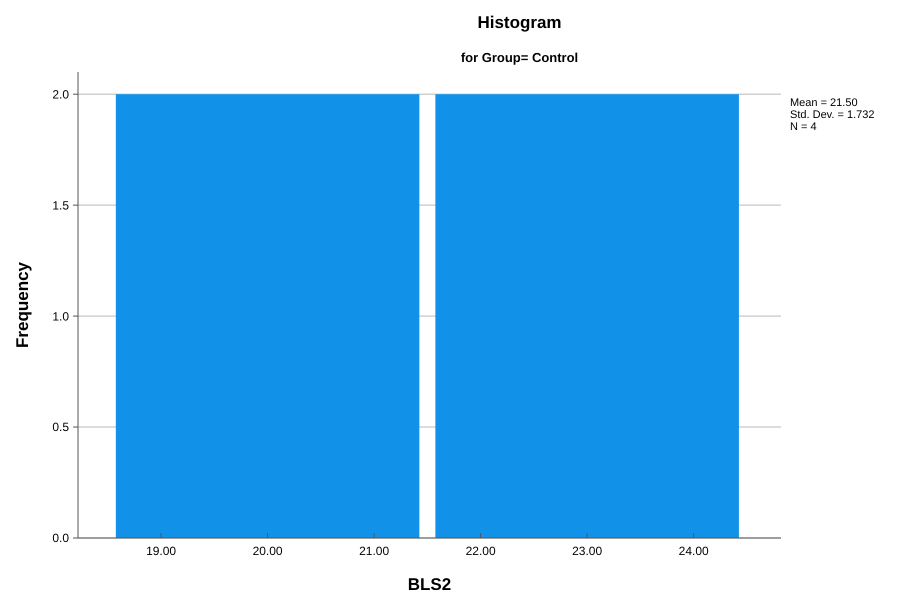 The image size is (899, 599). What do you see at coordinates (61, 427) in the screenshot?
I see `y-tick-label: 0.5` at bounding box center [61, 427].